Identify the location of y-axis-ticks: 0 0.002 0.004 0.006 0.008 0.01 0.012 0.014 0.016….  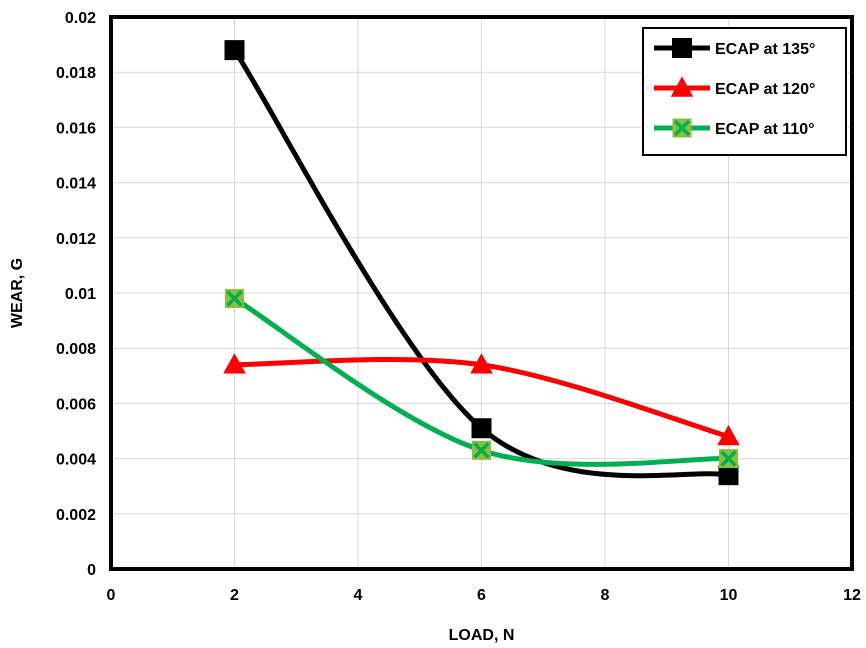
(76, 294).